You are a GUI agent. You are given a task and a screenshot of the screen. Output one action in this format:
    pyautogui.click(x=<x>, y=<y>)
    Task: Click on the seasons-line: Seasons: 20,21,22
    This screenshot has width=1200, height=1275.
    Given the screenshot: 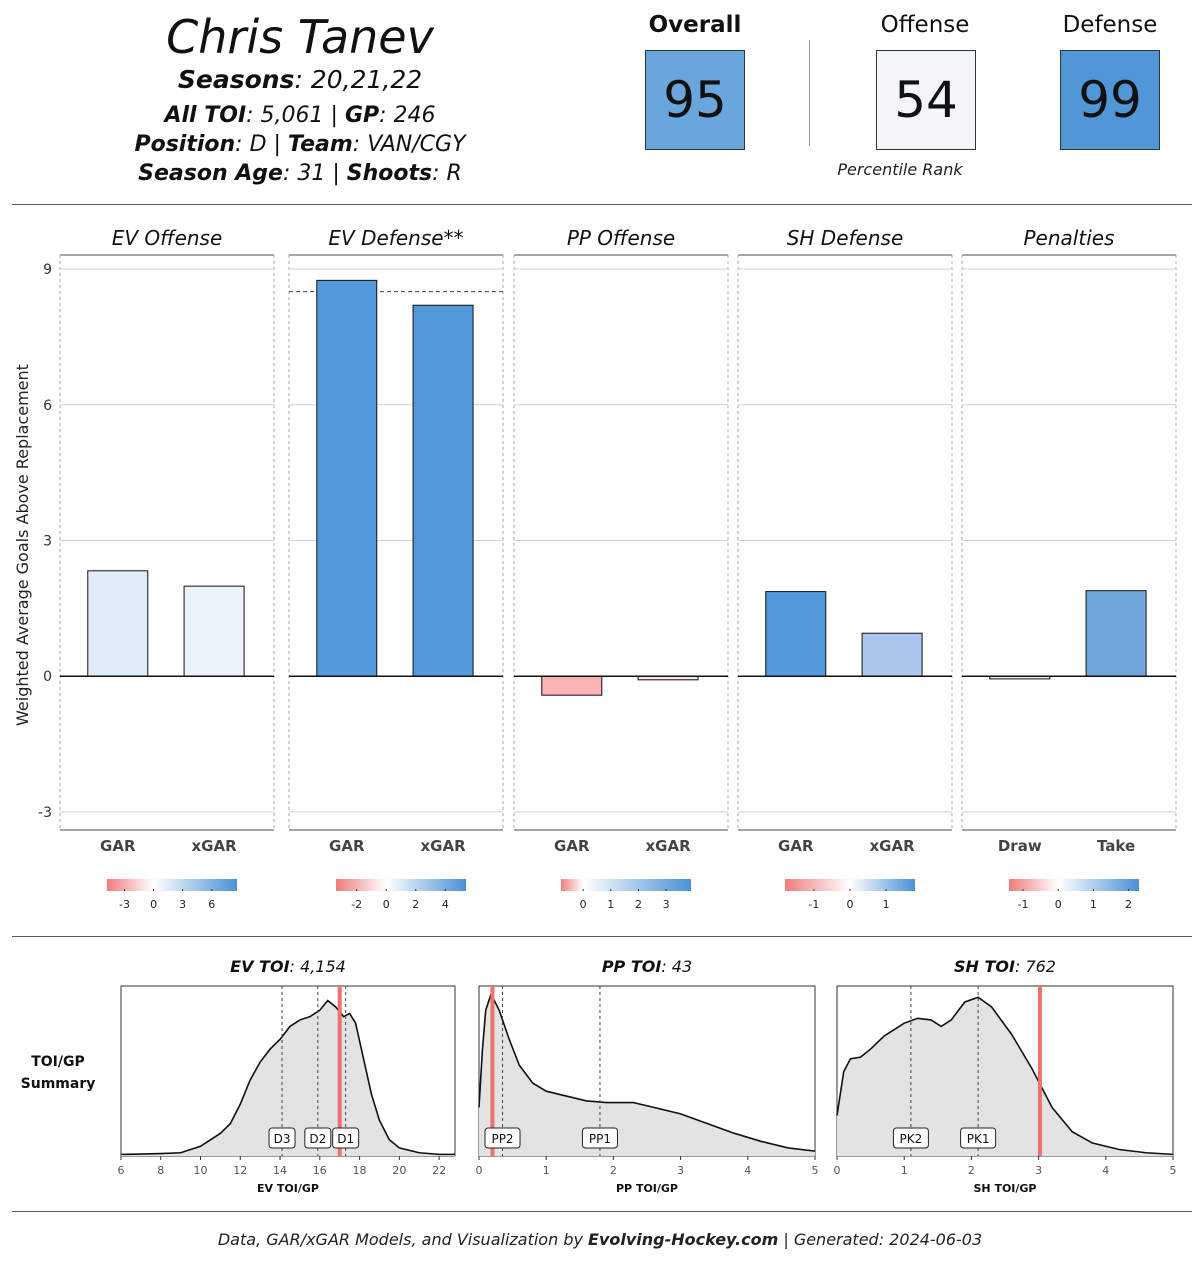 What is the action you would take?
    pyautogui.click(x=300, y=79)
    